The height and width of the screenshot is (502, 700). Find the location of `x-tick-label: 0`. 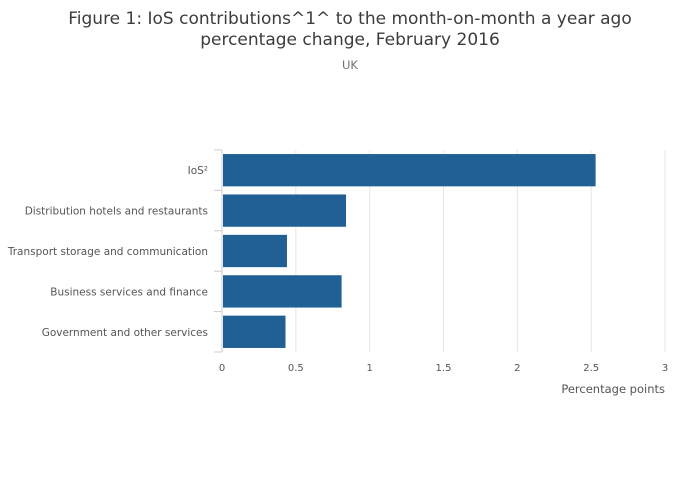

x-tick-label: 0 is located at coordinates (222, 368).